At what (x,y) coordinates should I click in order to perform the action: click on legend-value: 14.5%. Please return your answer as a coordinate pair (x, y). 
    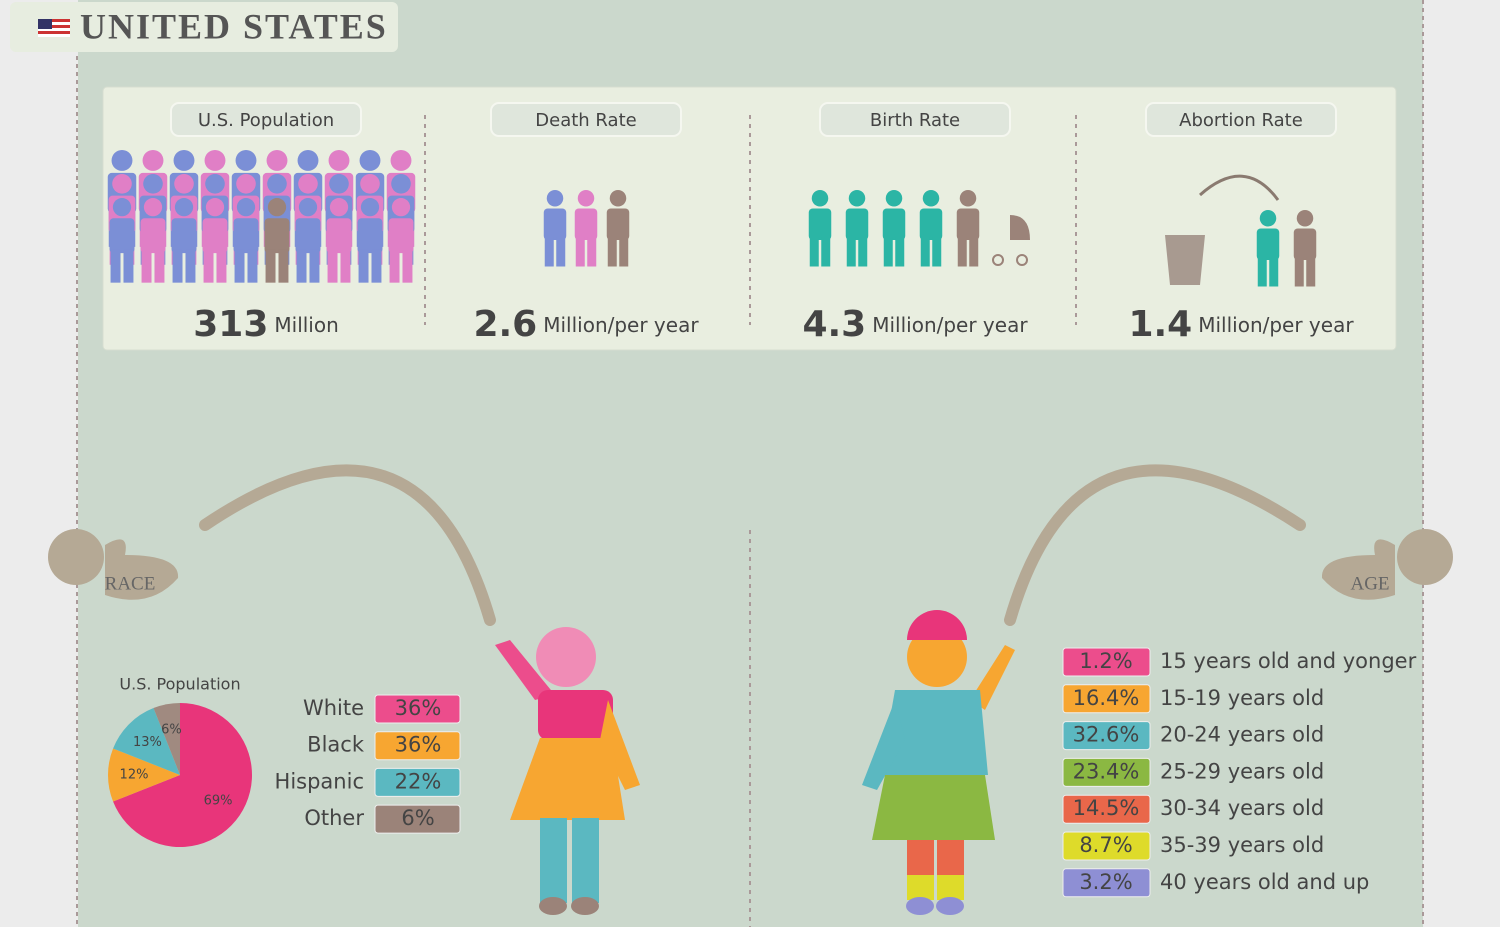
    Looking at the image, I should click on (1106, 808).